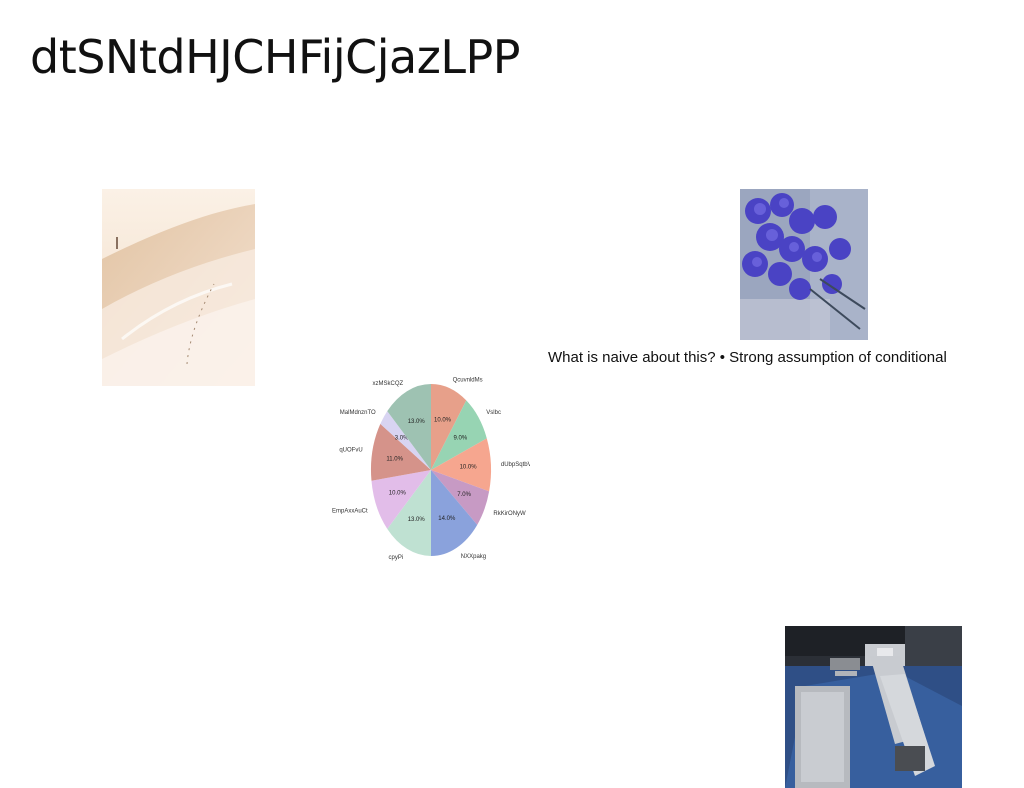  I want to click on roses-photo, so click(804, 264).